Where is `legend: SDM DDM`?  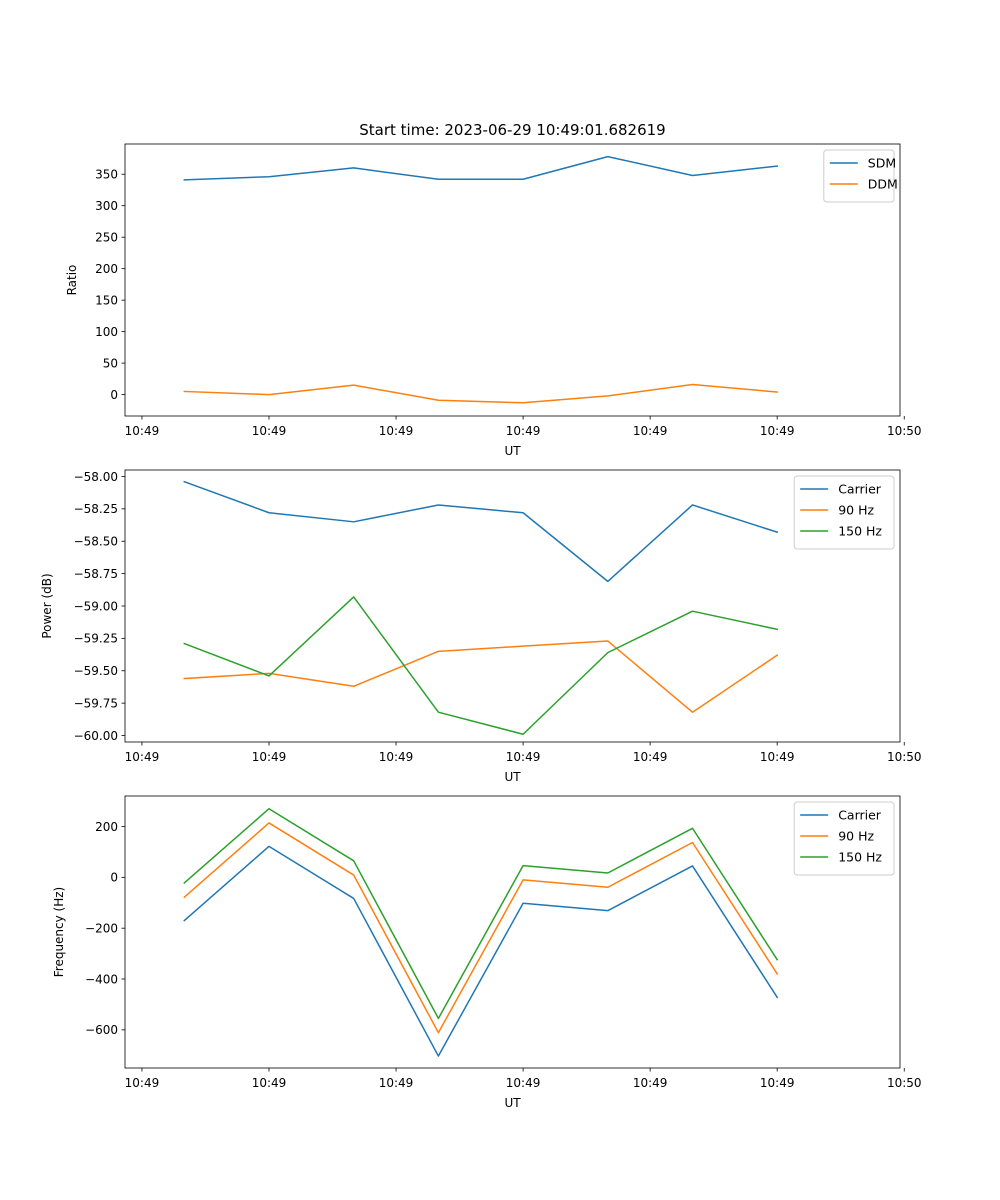
legend: SDM DDM is located at coordinates (860, 176).